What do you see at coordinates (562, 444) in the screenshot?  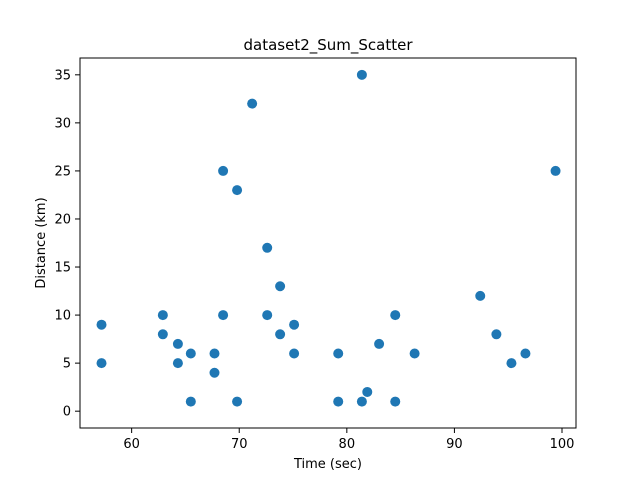 I see `x-tick-label: 100` at bounding box center [562, 444].